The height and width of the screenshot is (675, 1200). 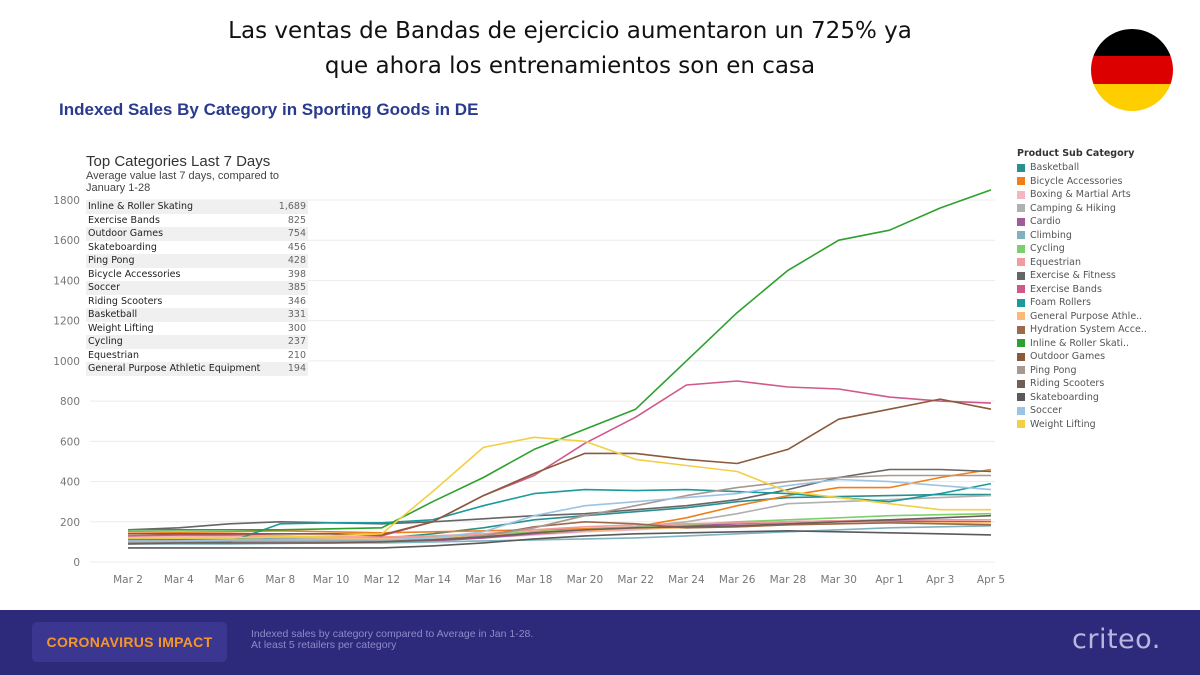 What do you see at coordinates (296, 369) in the screenshot?
I see `inset-row-value: 194` at bounding box center [296, 369].